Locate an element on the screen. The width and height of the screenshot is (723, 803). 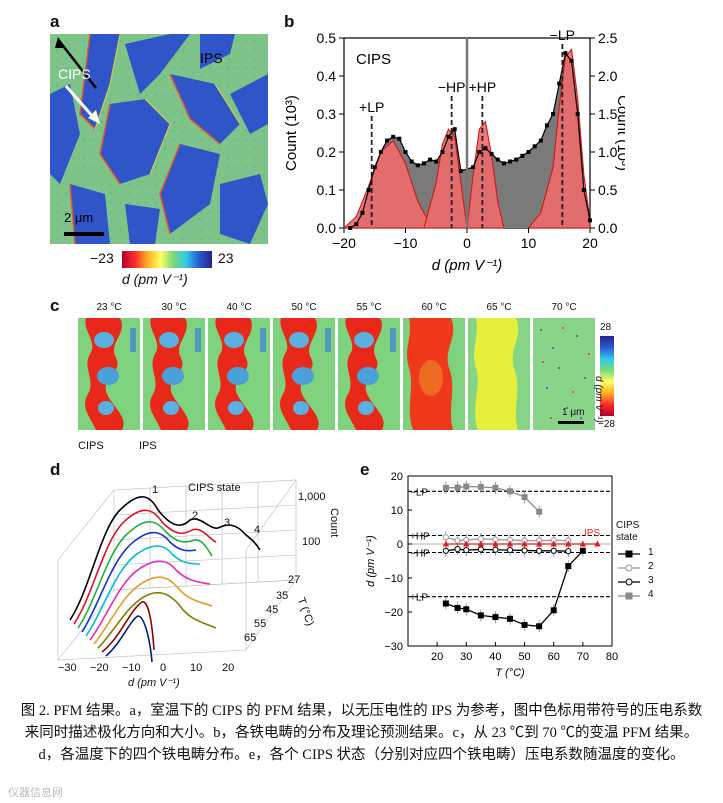
temp-label-1: 30 °C is located at coordinates (174, 307).